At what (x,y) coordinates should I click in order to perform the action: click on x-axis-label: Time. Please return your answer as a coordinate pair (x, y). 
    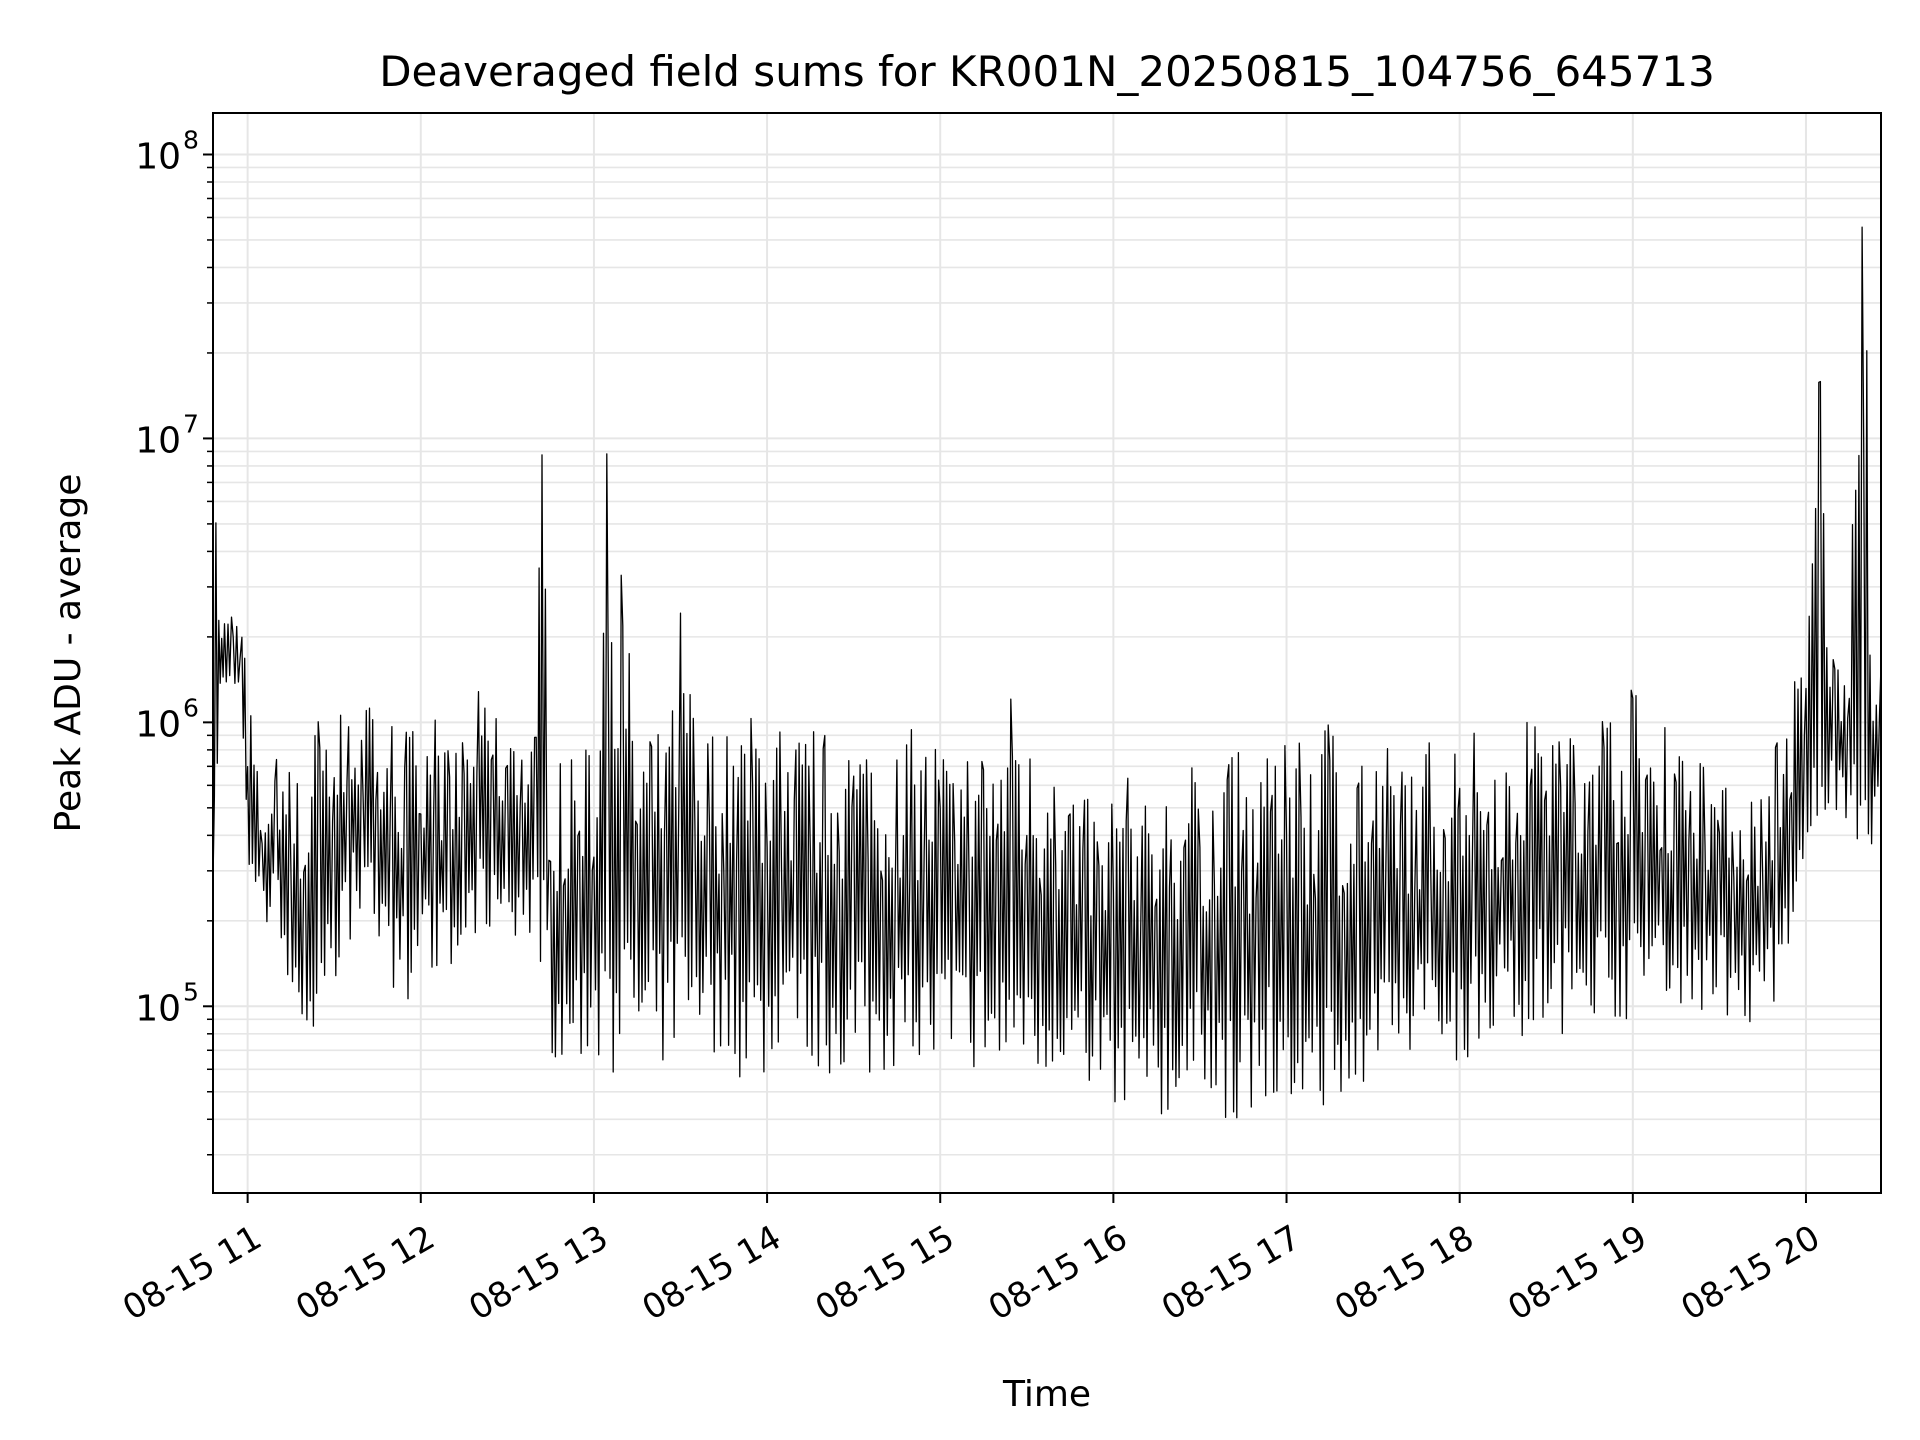
    Looking at the image, I should click on (1046, 1394).